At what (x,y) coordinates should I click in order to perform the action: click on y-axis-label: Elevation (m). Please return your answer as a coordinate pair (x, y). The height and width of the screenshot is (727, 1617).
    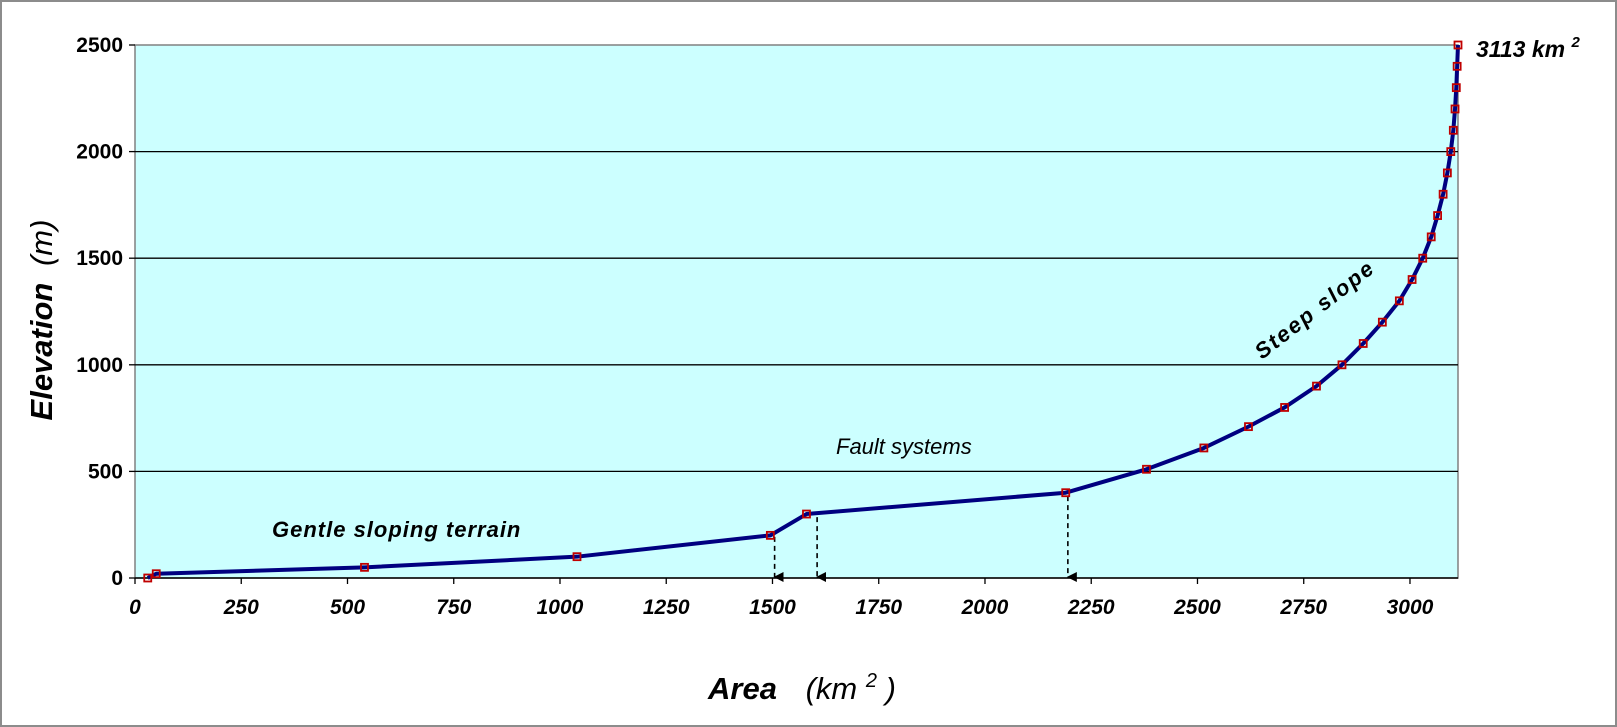
    Looking at the image, I should click on (41, 320).